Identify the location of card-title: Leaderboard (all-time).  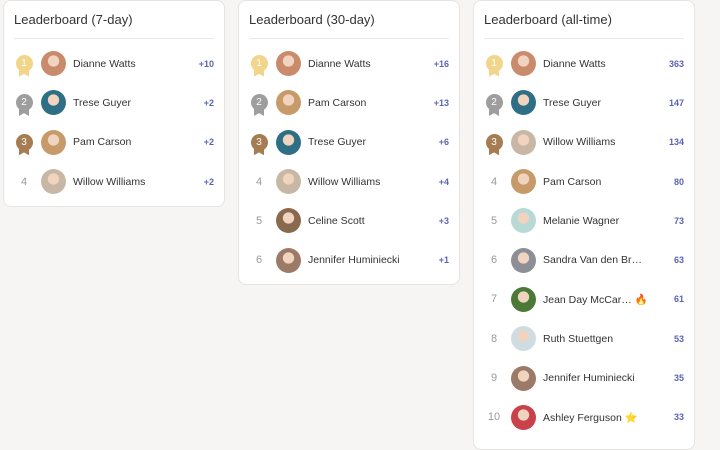
(584, 20).